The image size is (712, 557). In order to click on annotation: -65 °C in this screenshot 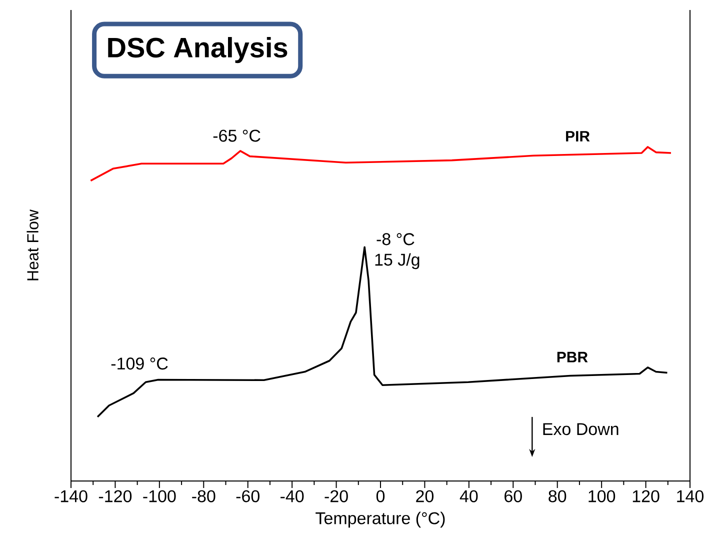, I will do `click(236, 136)`.